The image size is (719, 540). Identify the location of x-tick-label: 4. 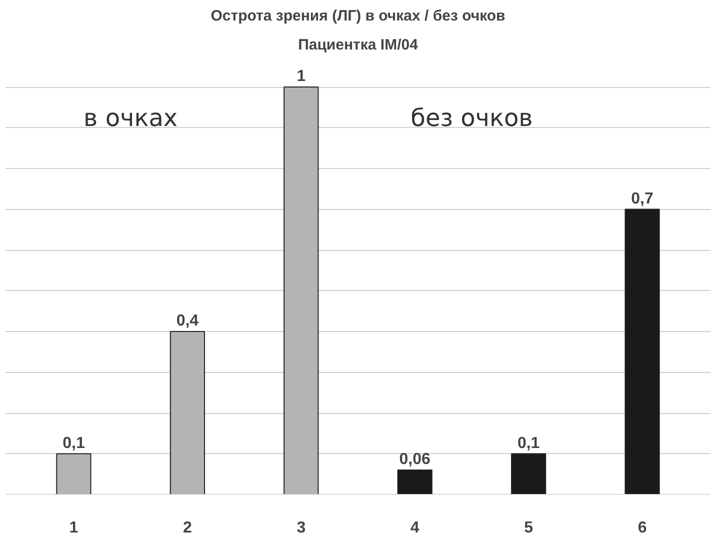
(415, 528).